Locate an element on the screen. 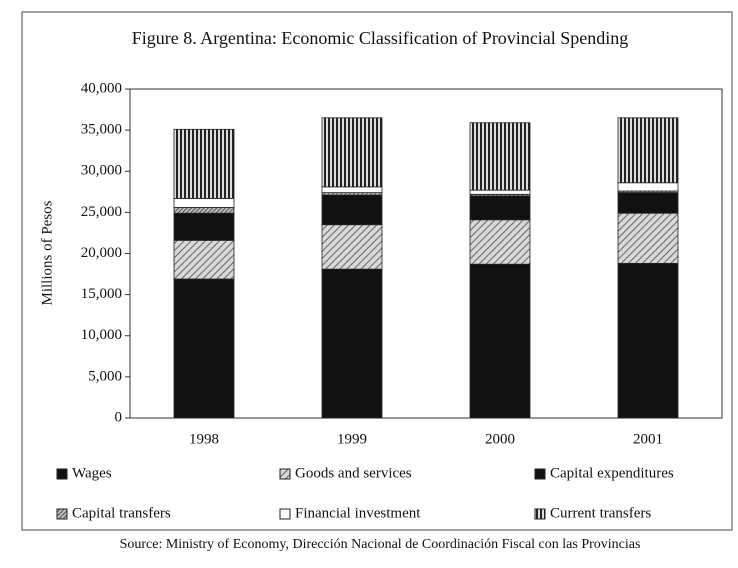 The width and height of the screenshot is (738, 568). x-tick-label: 2000 is located at coordinates (500, 439).